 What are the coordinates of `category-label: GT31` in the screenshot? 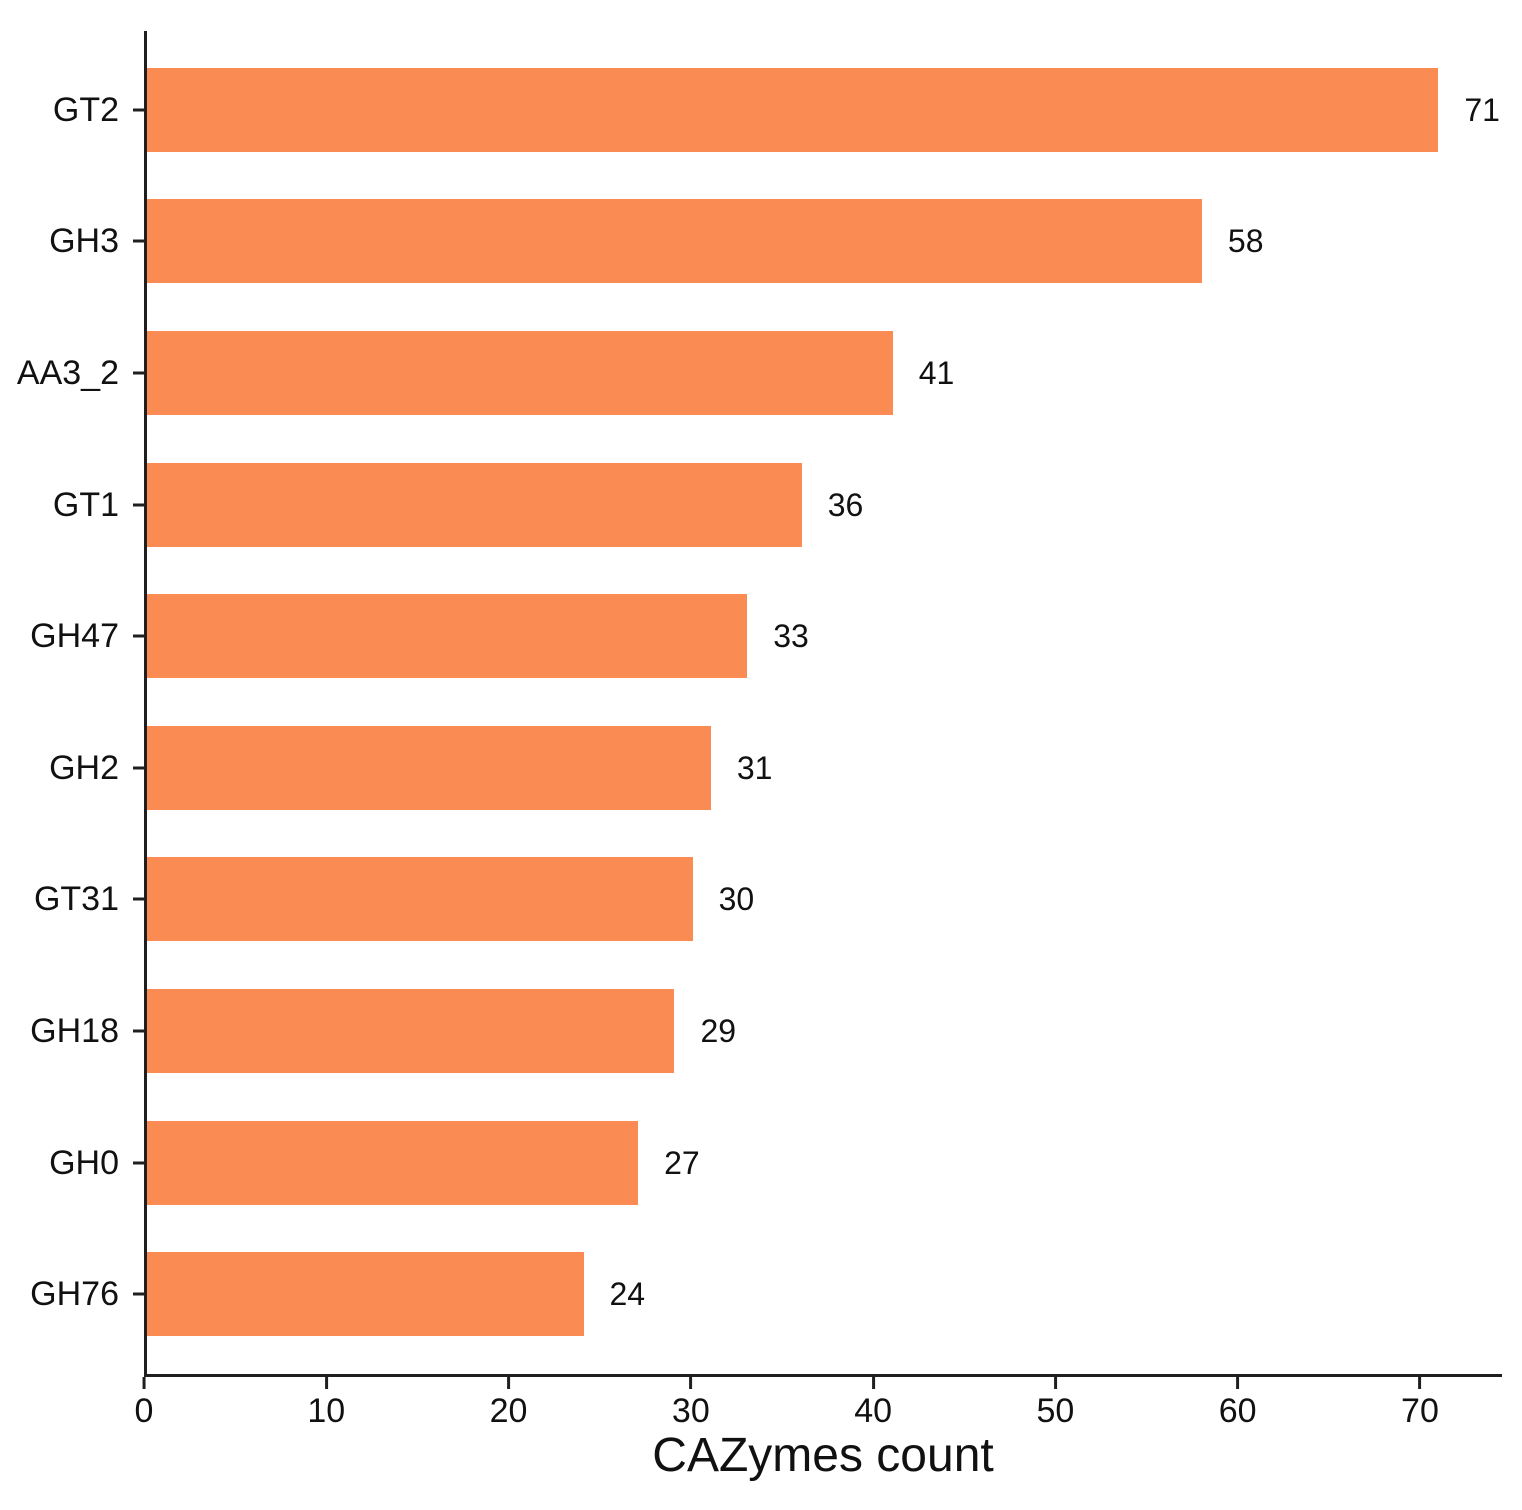 It's located at (76, 899).